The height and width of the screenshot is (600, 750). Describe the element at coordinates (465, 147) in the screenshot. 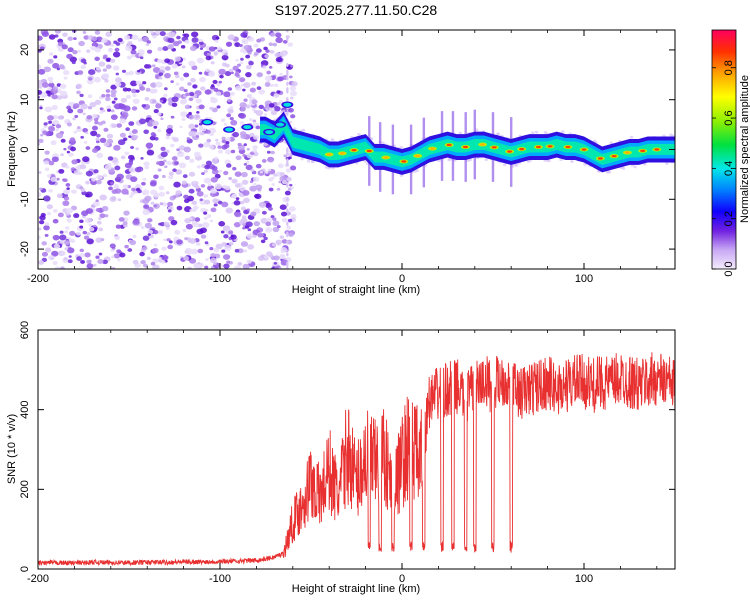

I see `ridge-hotspot-core` at that location.